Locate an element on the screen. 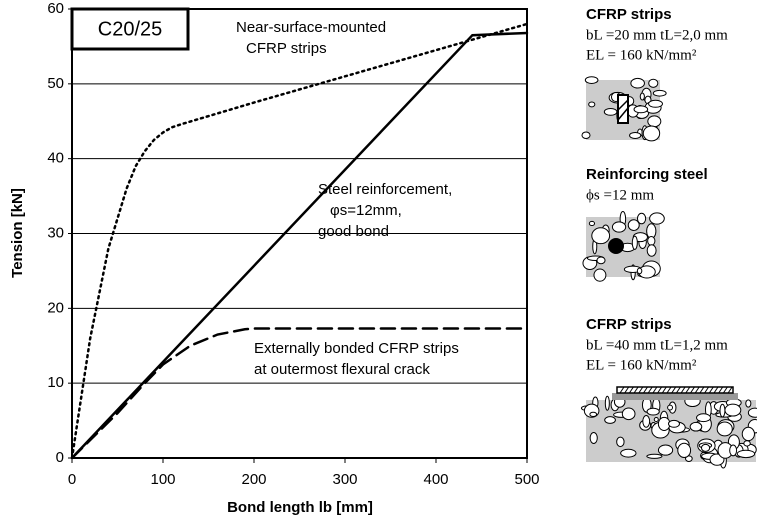 This screenshot has height=529, width=757. x-tick-label: 500 is located at coordinates (526, 479).